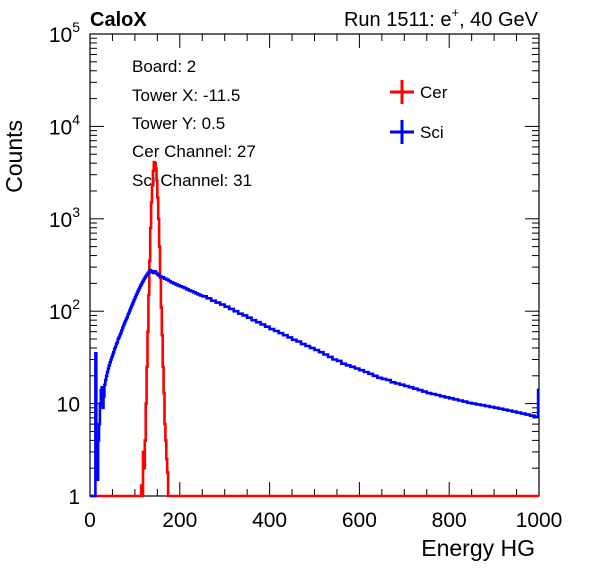 The height and width of the screenshot is (572, 596). What do you see at coordinates (194, 151) in the screenshot?
I see `info-cer-channel: Cer Channel: 27` at bounding box center [194, 151].